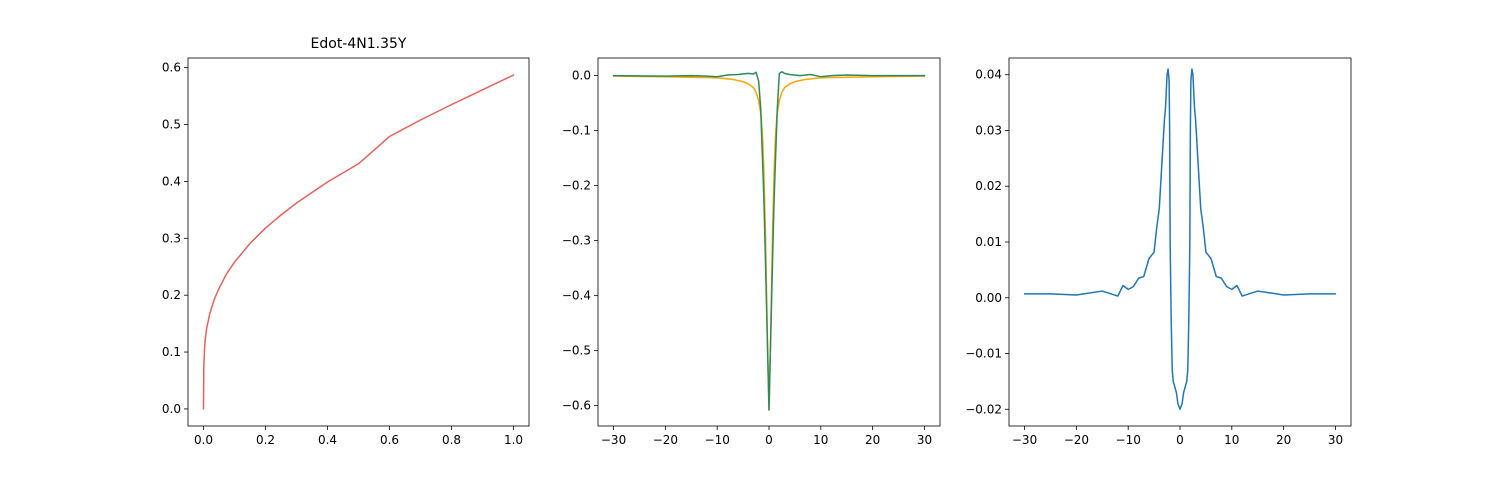  I want to click on y-tick-label: 0.5, so click(171, 125).